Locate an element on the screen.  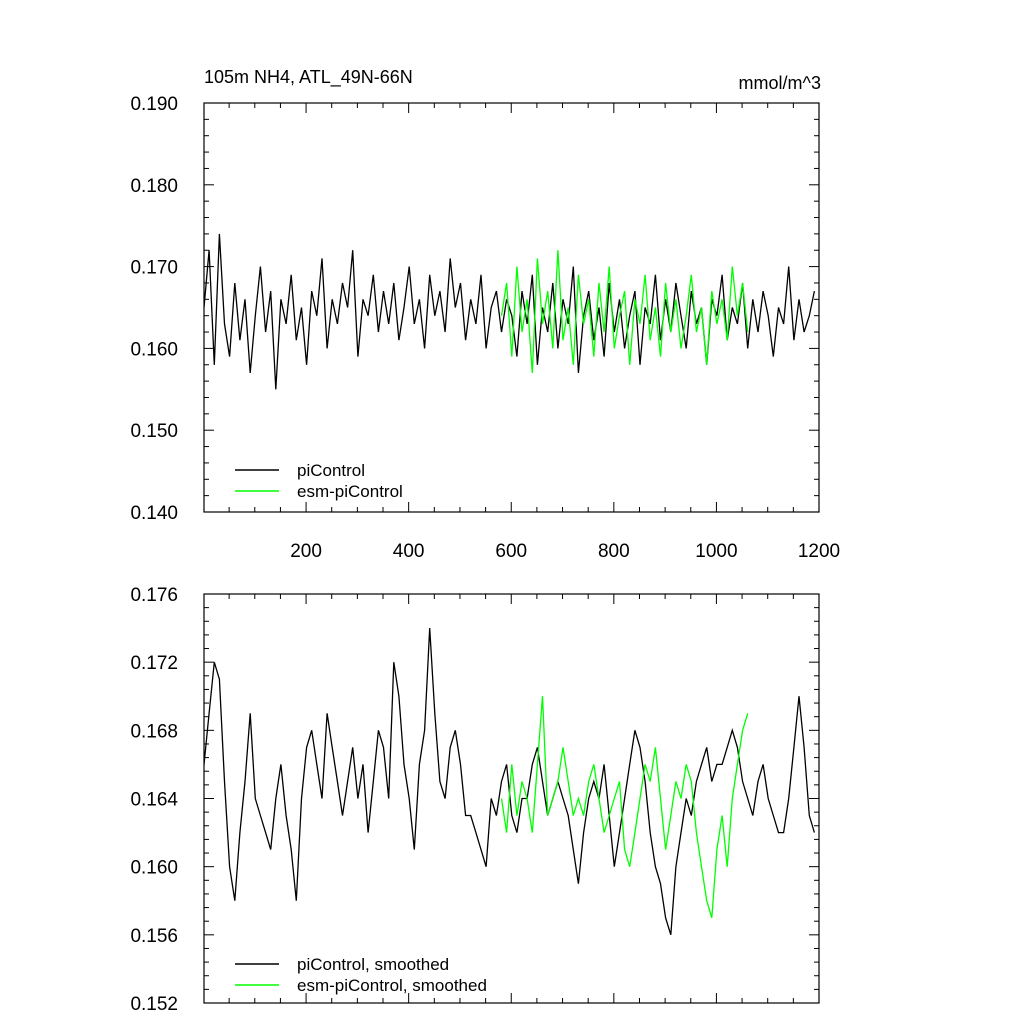
y-tick-label: 0.140 is located at coordinates (154, 513).